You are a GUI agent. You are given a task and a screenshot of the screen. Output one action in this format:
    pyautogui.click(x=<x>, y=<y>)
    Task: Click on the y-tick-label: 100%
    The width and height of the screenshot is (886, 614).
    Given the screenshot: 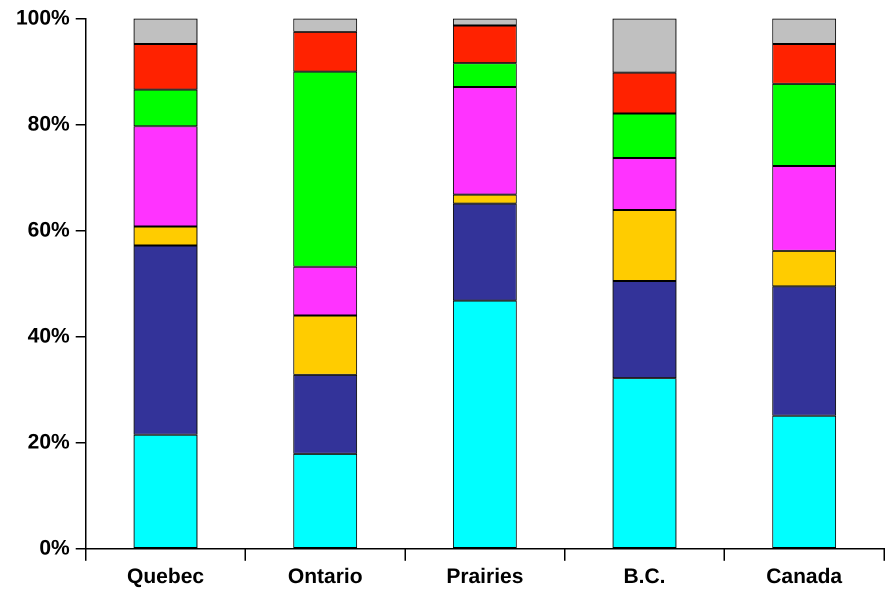 What is the action you would take?
    pyautogui.click(x=43, y=18)
    